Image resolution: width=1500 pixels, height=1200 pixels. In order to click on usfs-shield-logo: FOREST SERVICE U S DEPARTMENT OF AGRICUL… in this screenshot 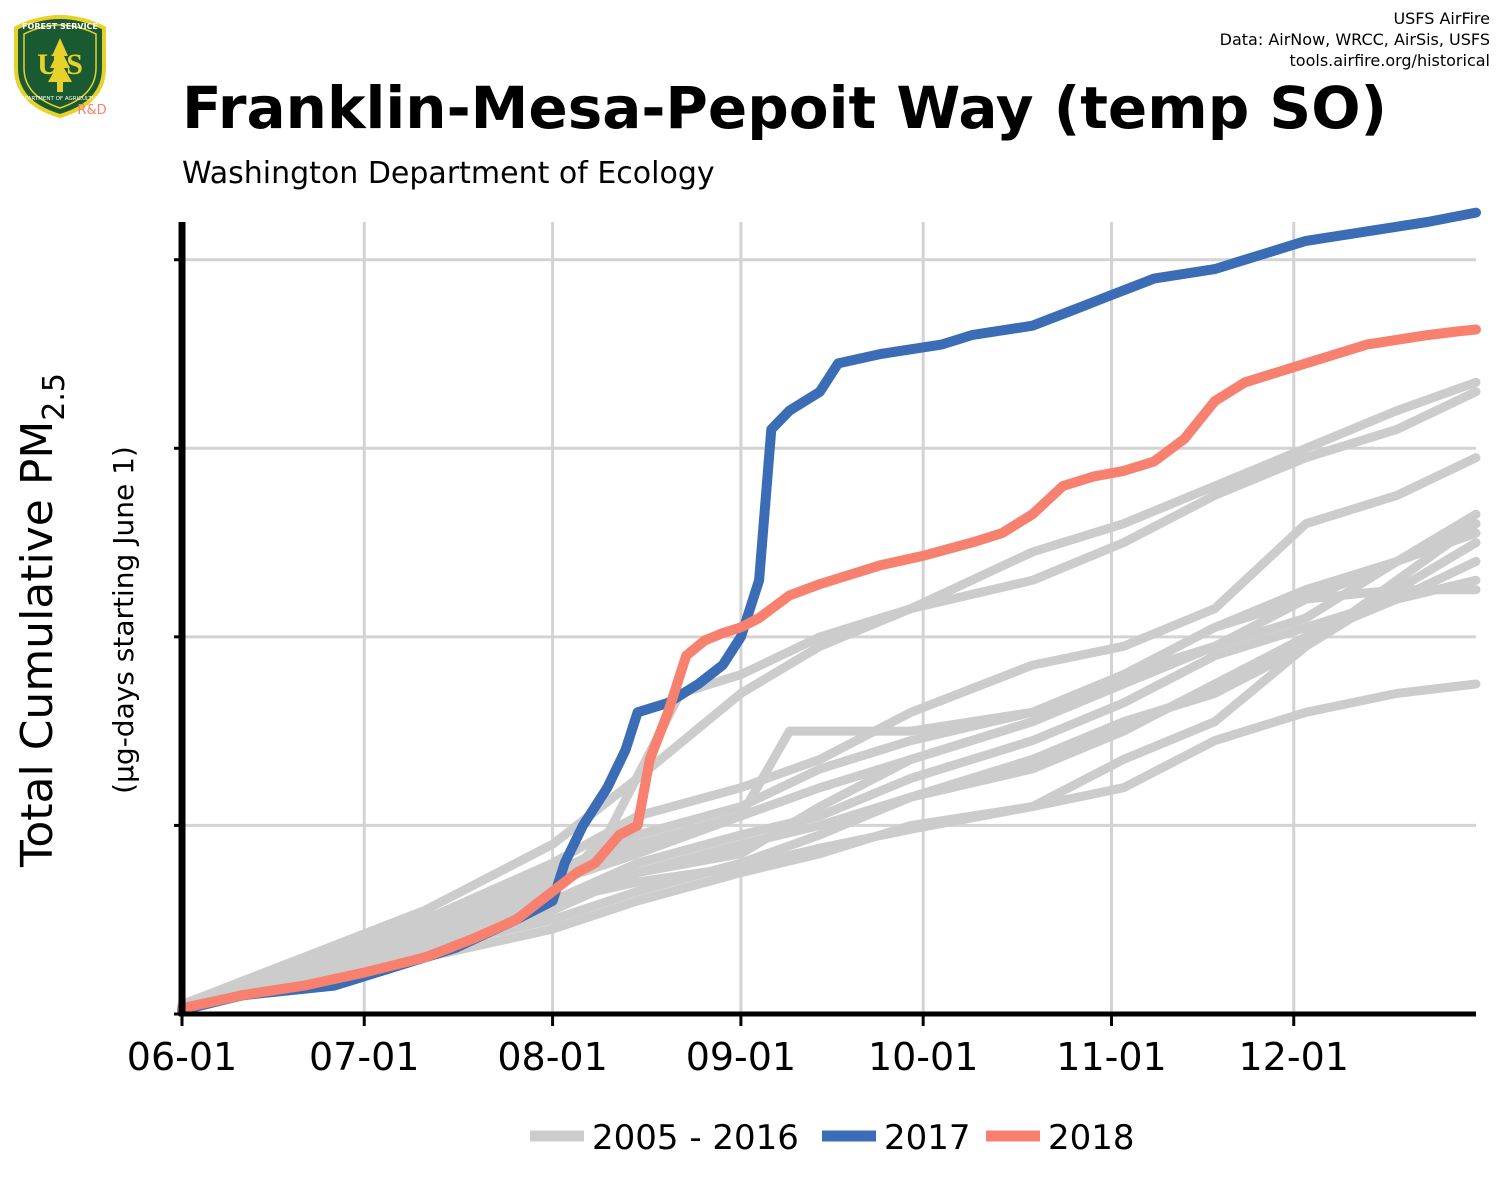, I will do `click(60, 67)`.